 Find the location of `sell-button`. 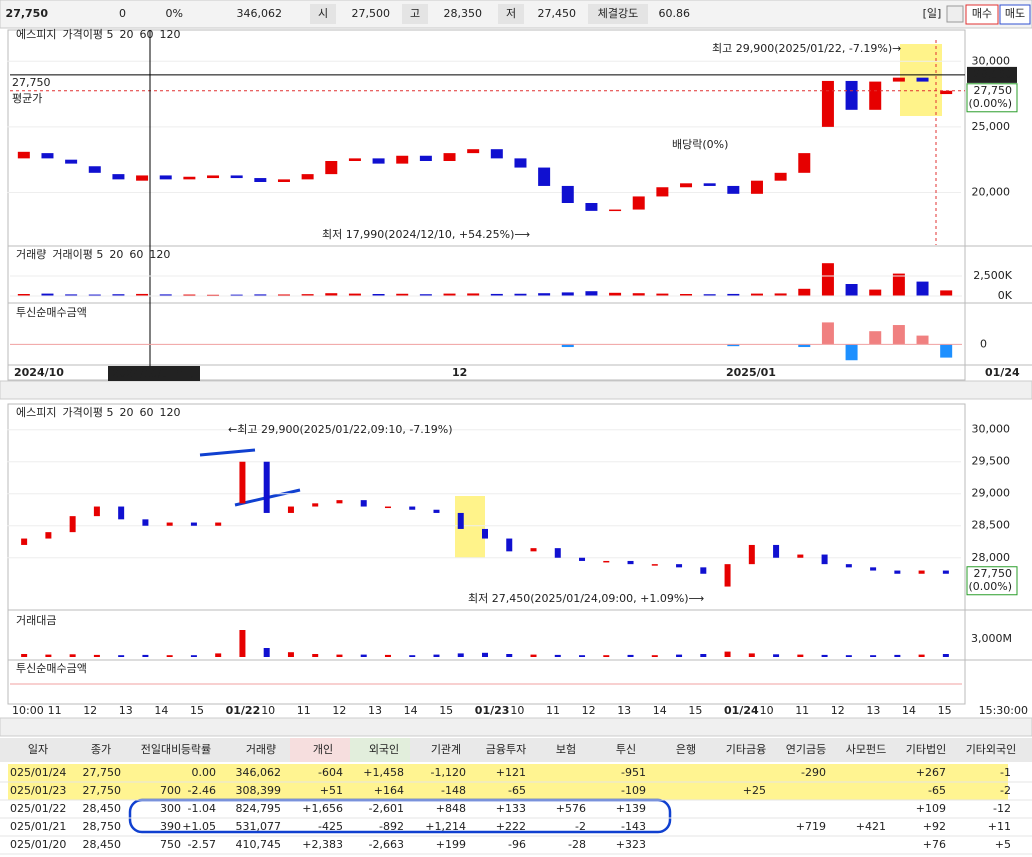

sell-button is located at coordinates (1015, 14).